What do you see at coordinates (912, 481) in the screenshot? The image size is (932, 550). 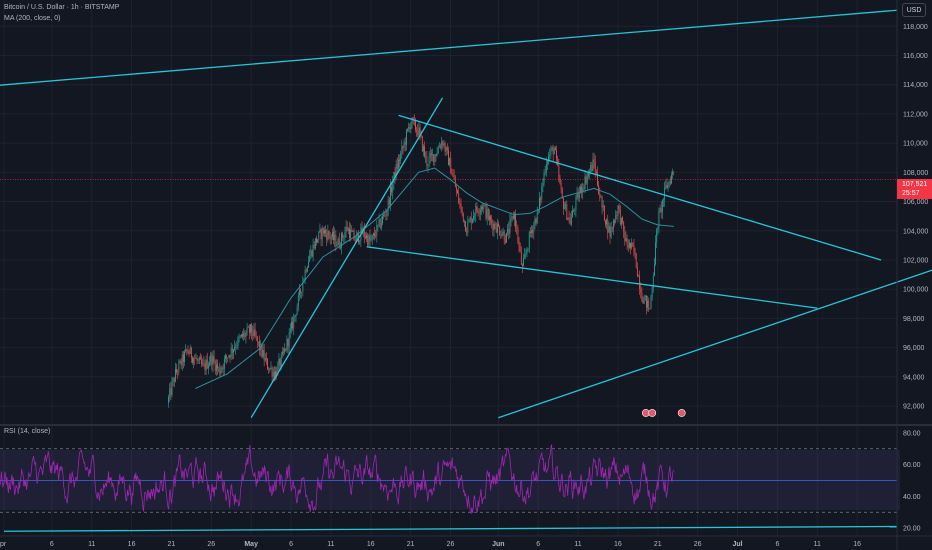 I see `rsi-scale: 20.00 40.00 60.00 80.00` at bounding box center [912, 481].